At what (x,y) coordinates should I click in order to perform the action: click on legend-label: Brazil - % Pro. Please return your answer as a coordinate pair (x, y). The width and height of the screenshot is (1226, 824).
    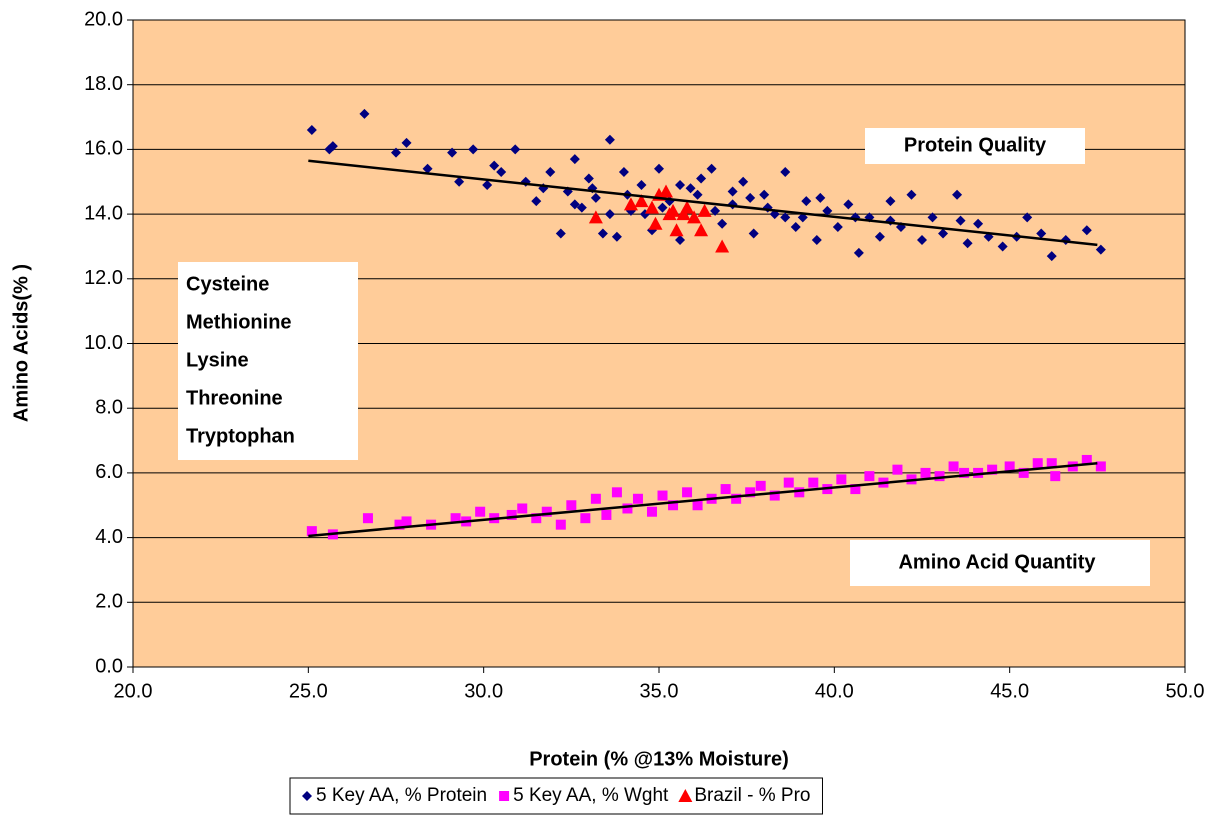
    Looking at the image, I should click on (752, 795).